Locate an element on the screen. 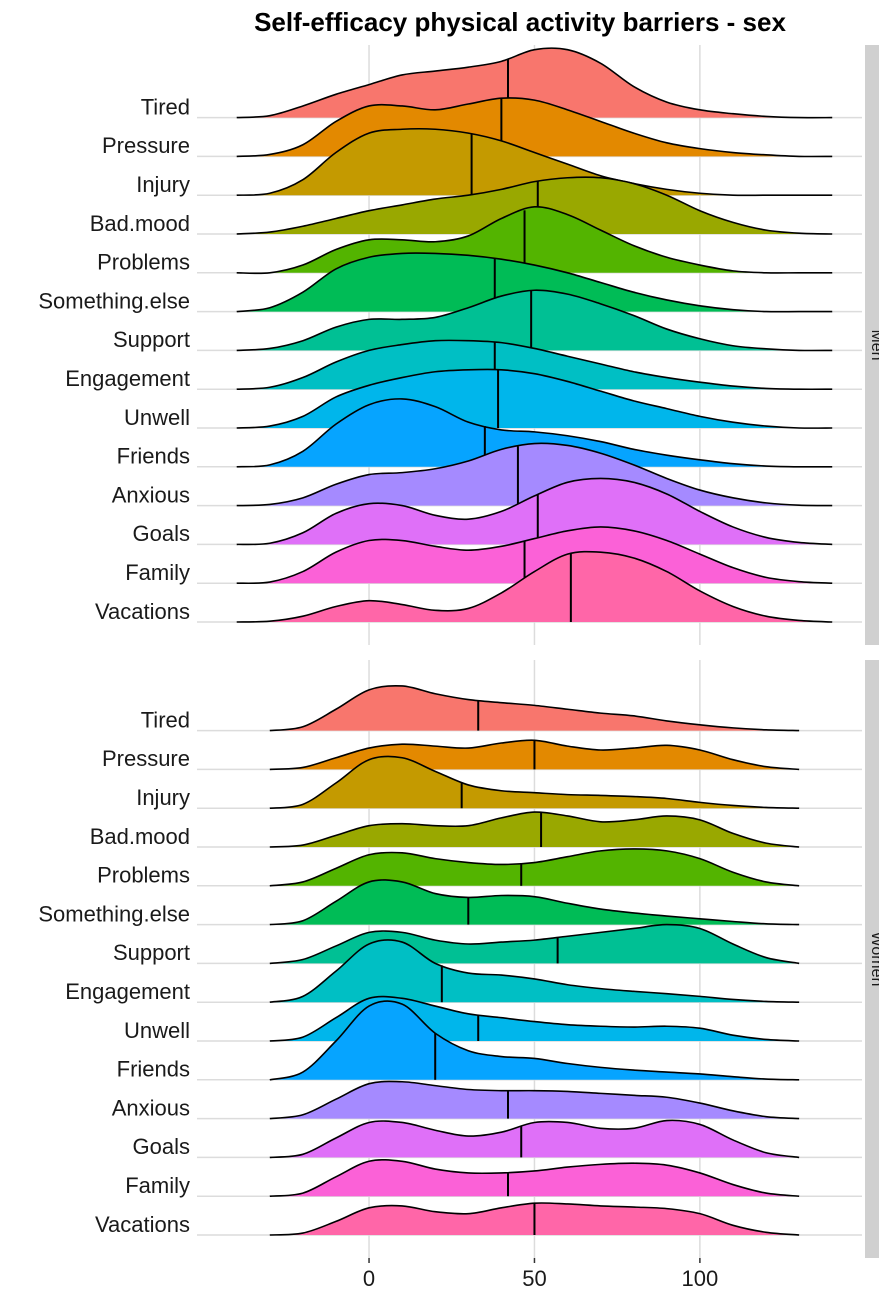 The height and width of the screenshot is (1296, 879). x-tick-label: 100 is located at coordinates (700, 1278).